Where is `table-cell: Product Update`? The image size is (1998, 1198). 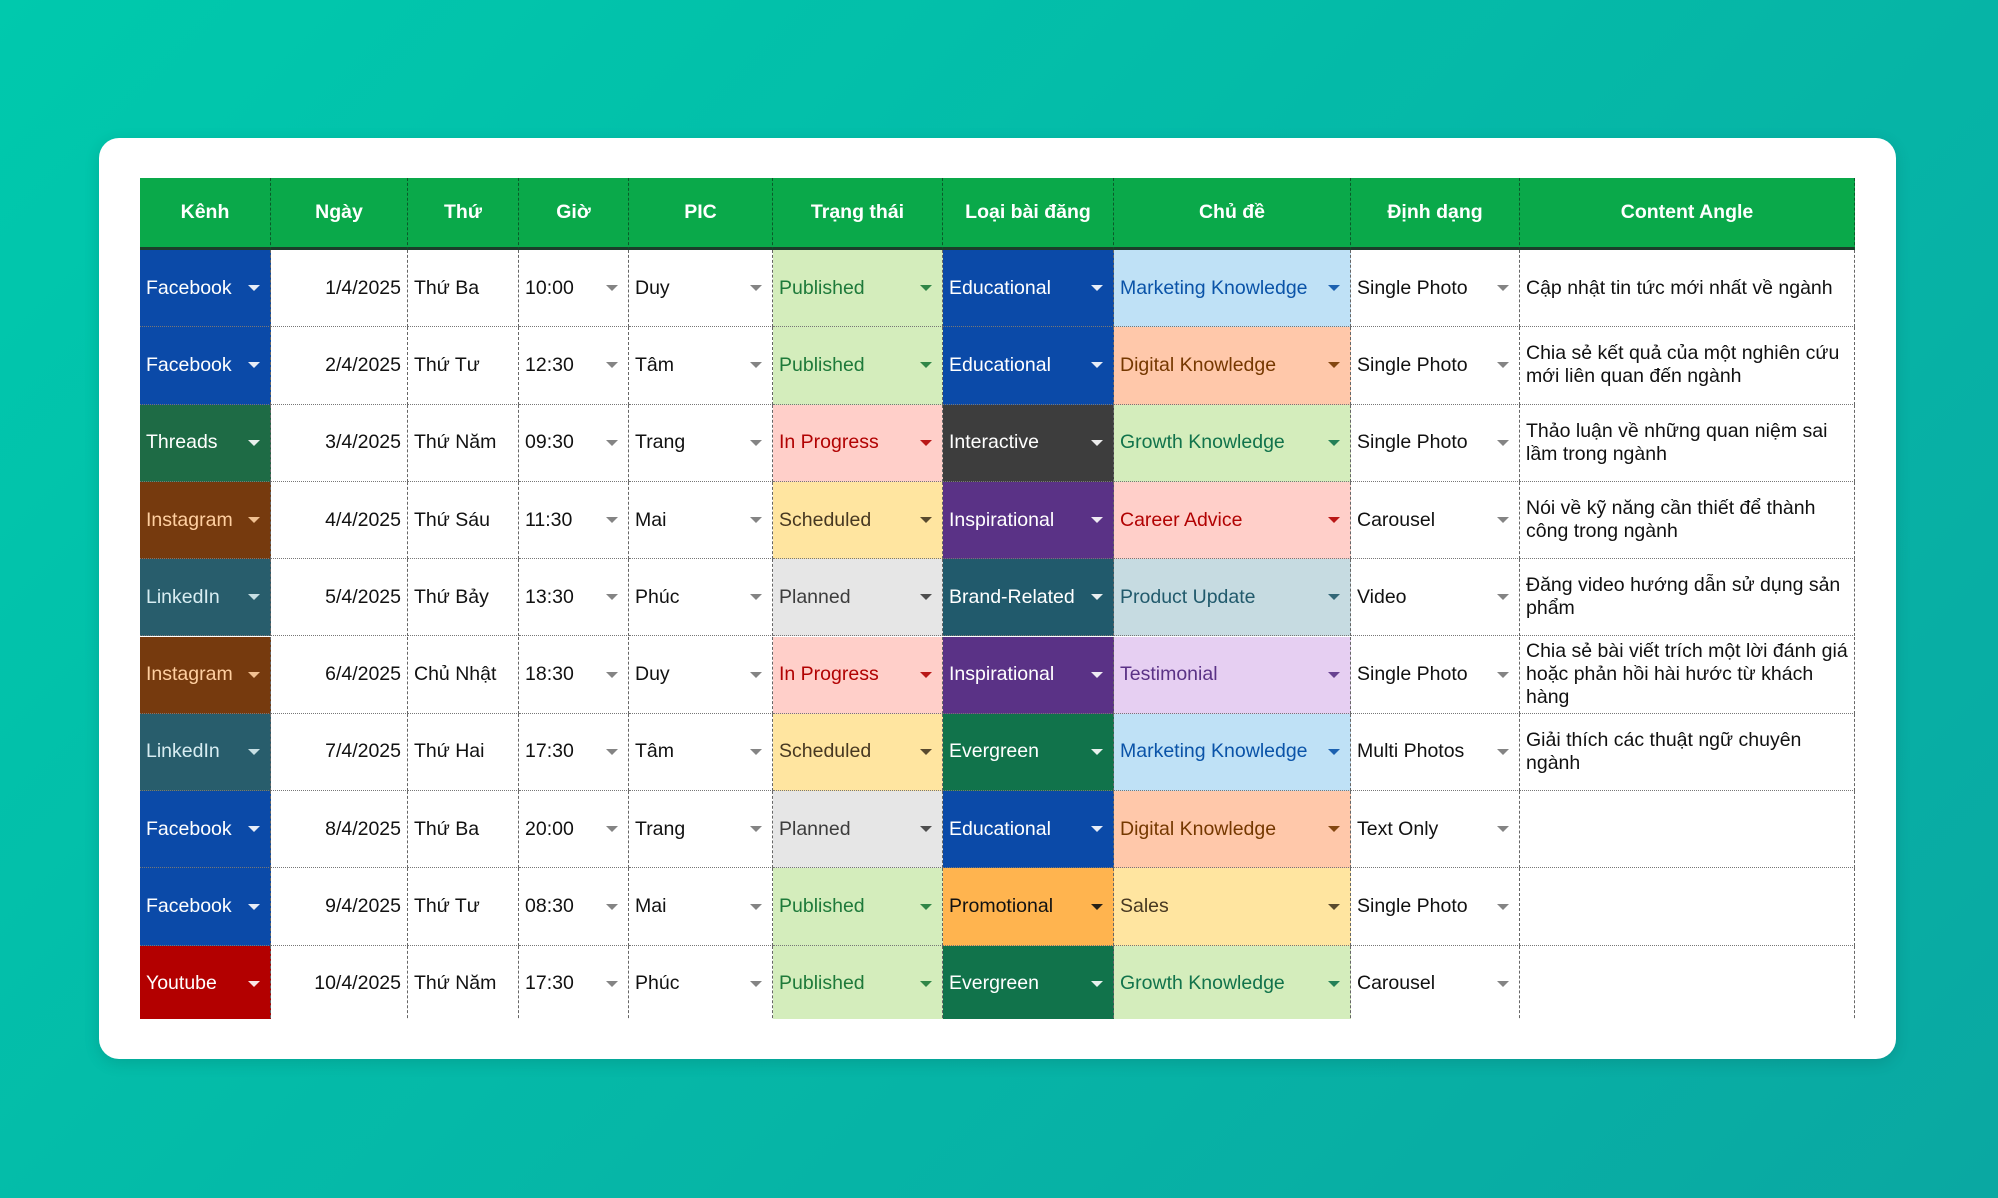
table-cell: Product Update is located at coordinates (1232, 598).